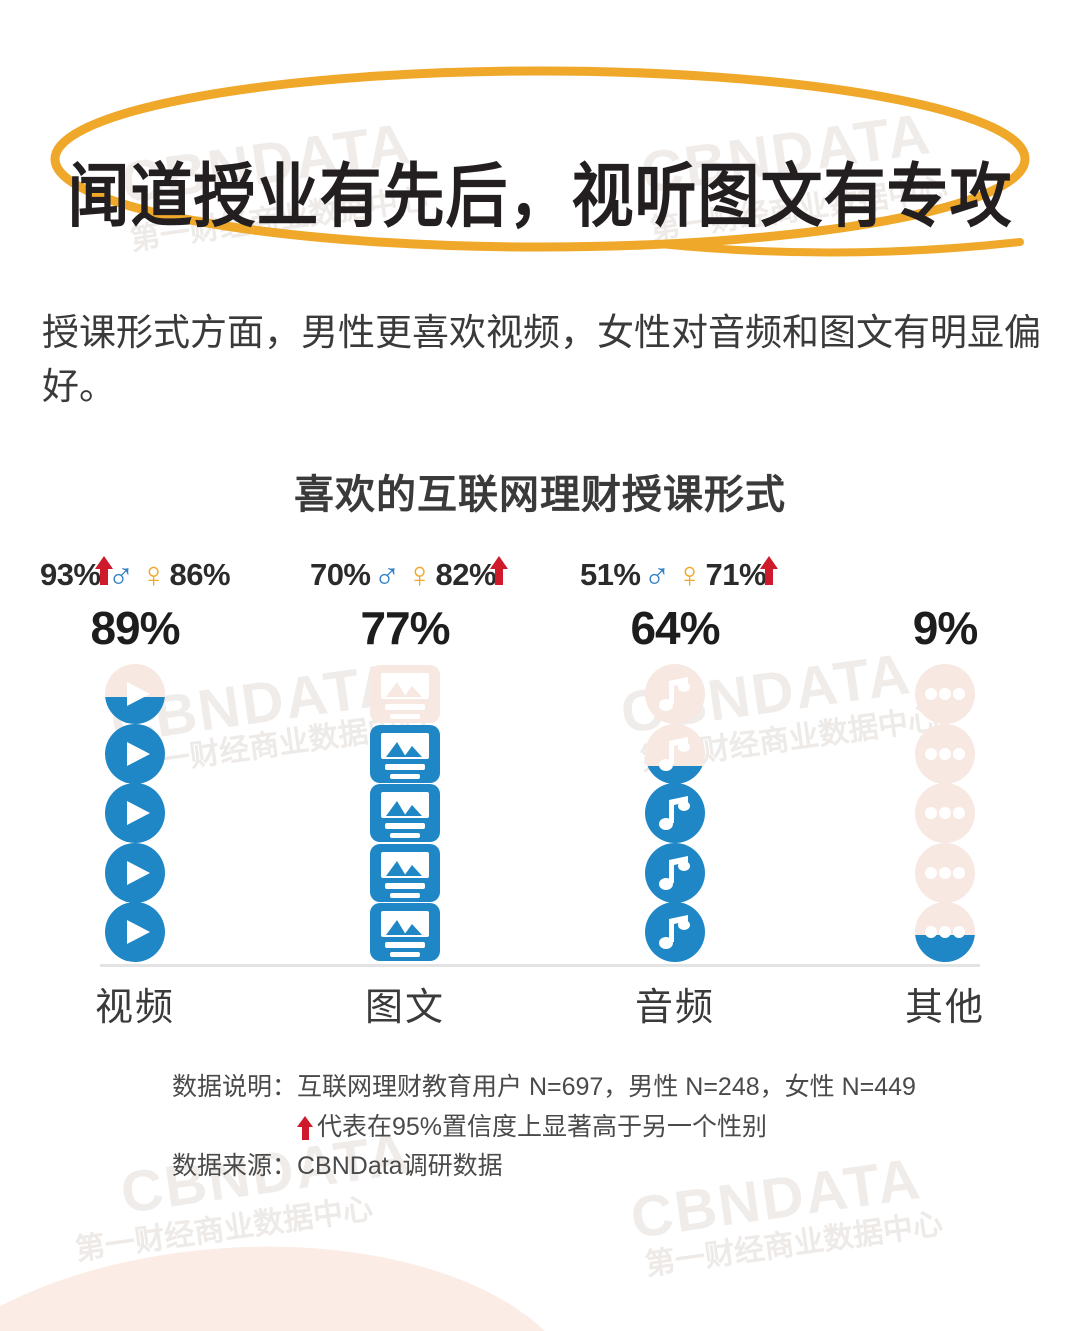 Image resolution: width=1080 pixels, height=1331 pixels. Describe the element at coordinates (544, 1087) in the screenshot. I see `note-data-description: 数据说明：互联网理财教育用户 N=697，男性 N=248，女性 N=449` at that location.